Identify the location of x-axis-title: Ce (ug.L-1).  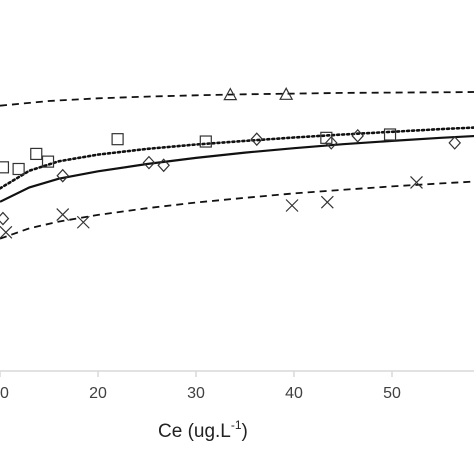
(203, 430).